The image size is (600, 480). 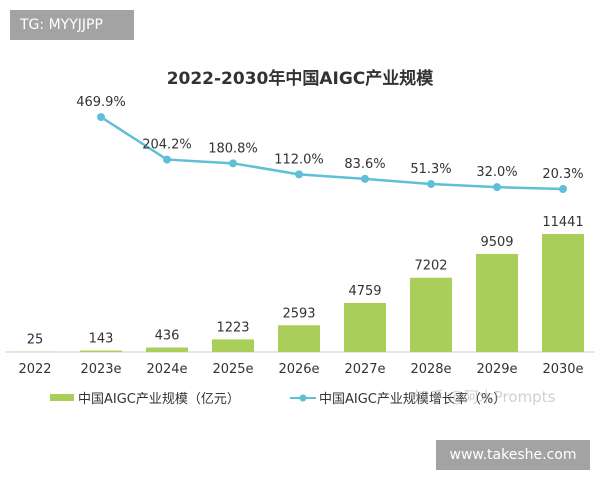 I want to click on legend-bar-swatch, so click(x=62, y=397).